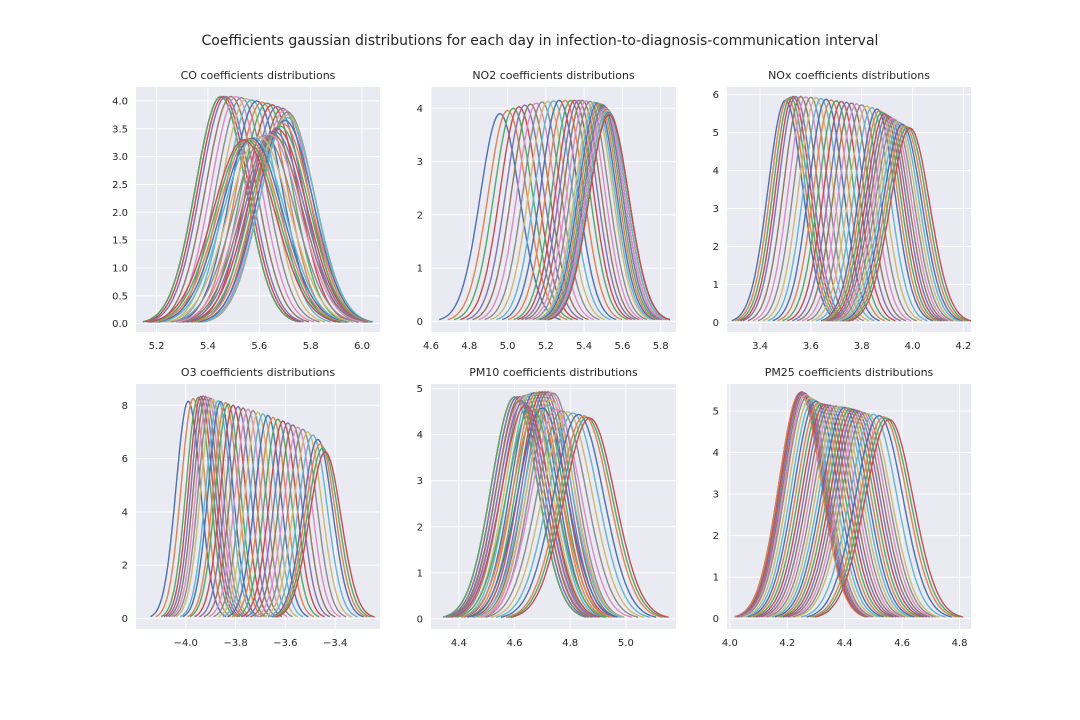 Image resolution: width=1080 pixels, height=720 pixels. I want to click on y-tick-label: 2.5, so click(120, 185).